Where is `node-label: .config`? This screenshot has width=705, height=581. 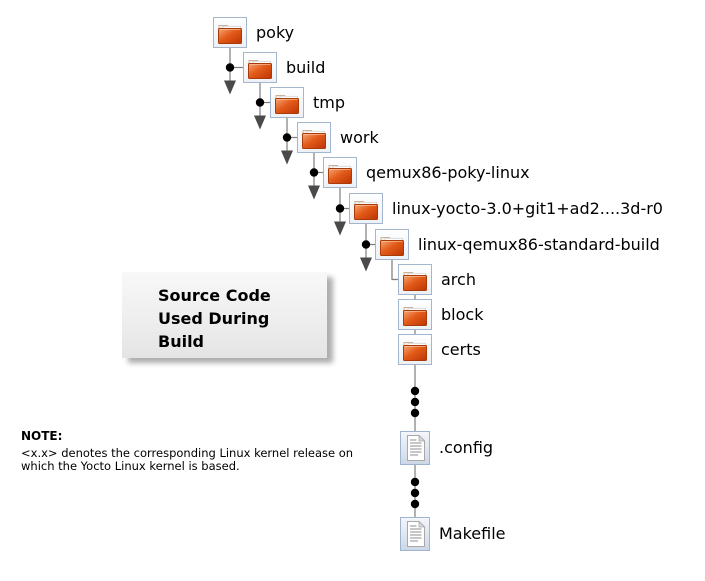
node-label: .config is located at coordinates (466, 447).